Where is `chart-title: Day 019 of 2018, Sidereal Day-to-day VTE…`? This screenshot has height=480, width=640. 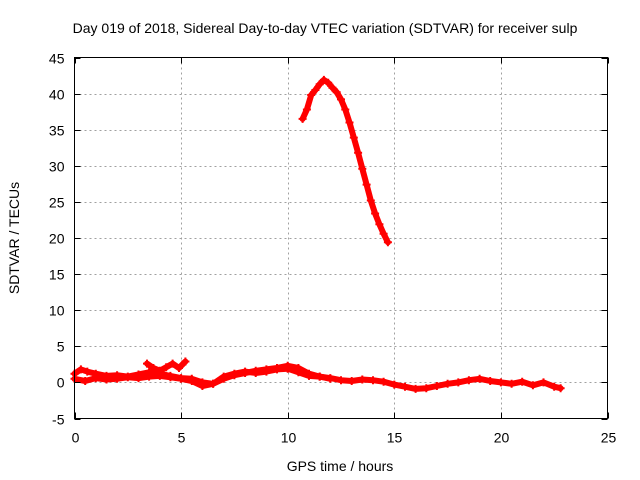
chart-title: Day 019 of 2018, Sidereal Day-to-day VTE… is located at coordinates (325, 28).